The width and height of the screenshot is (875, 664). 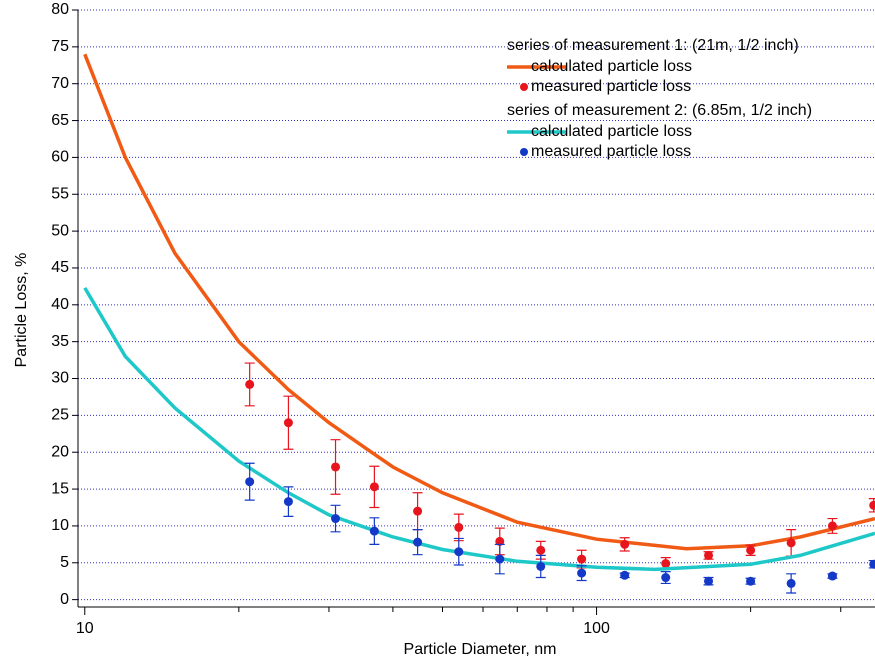 What do you see at coordinates (60, 267) in the screenshot?
I see `y-tick-label: 45` at bounding box center [60, 267].